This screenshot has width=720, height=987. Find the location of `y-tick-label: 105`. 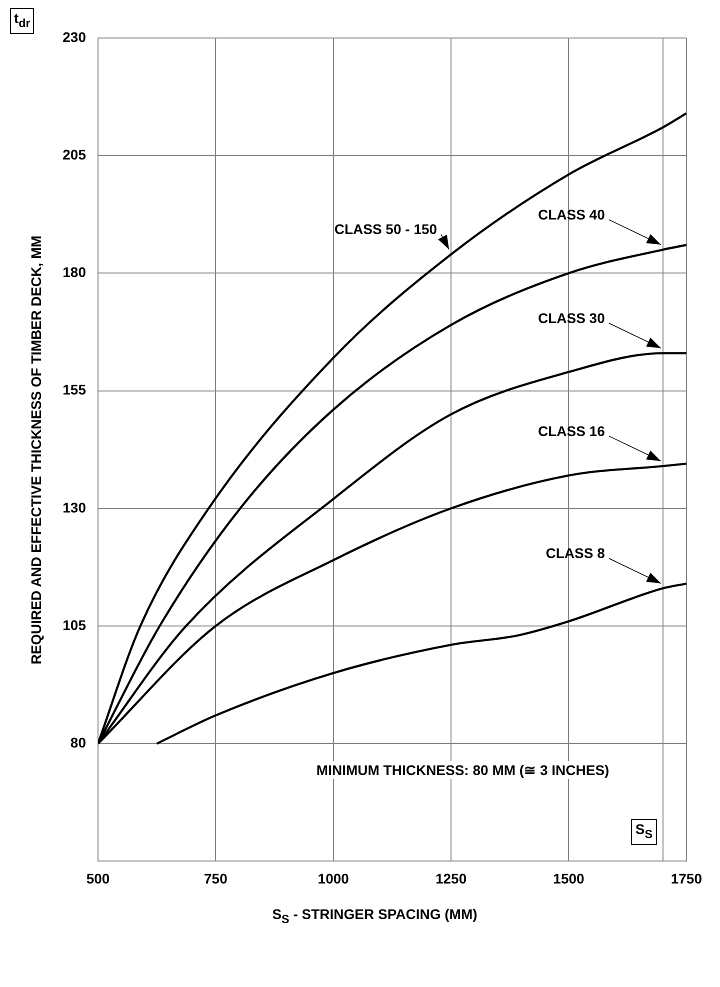

y-tick-label: 105 is located at coordinates (74, 624).